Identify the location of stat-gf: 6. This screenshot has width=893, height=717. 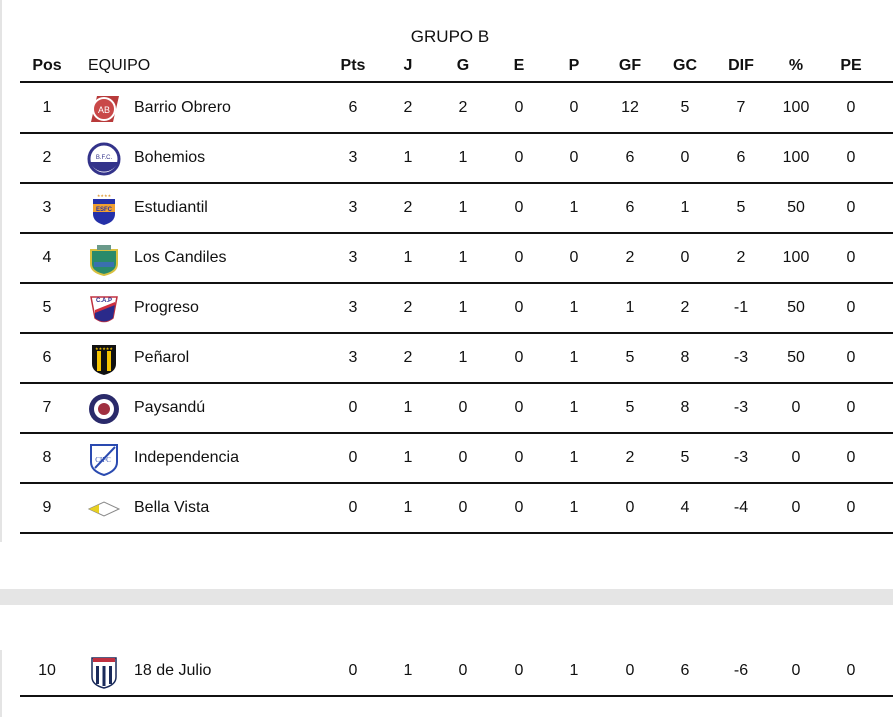
(630, 157).